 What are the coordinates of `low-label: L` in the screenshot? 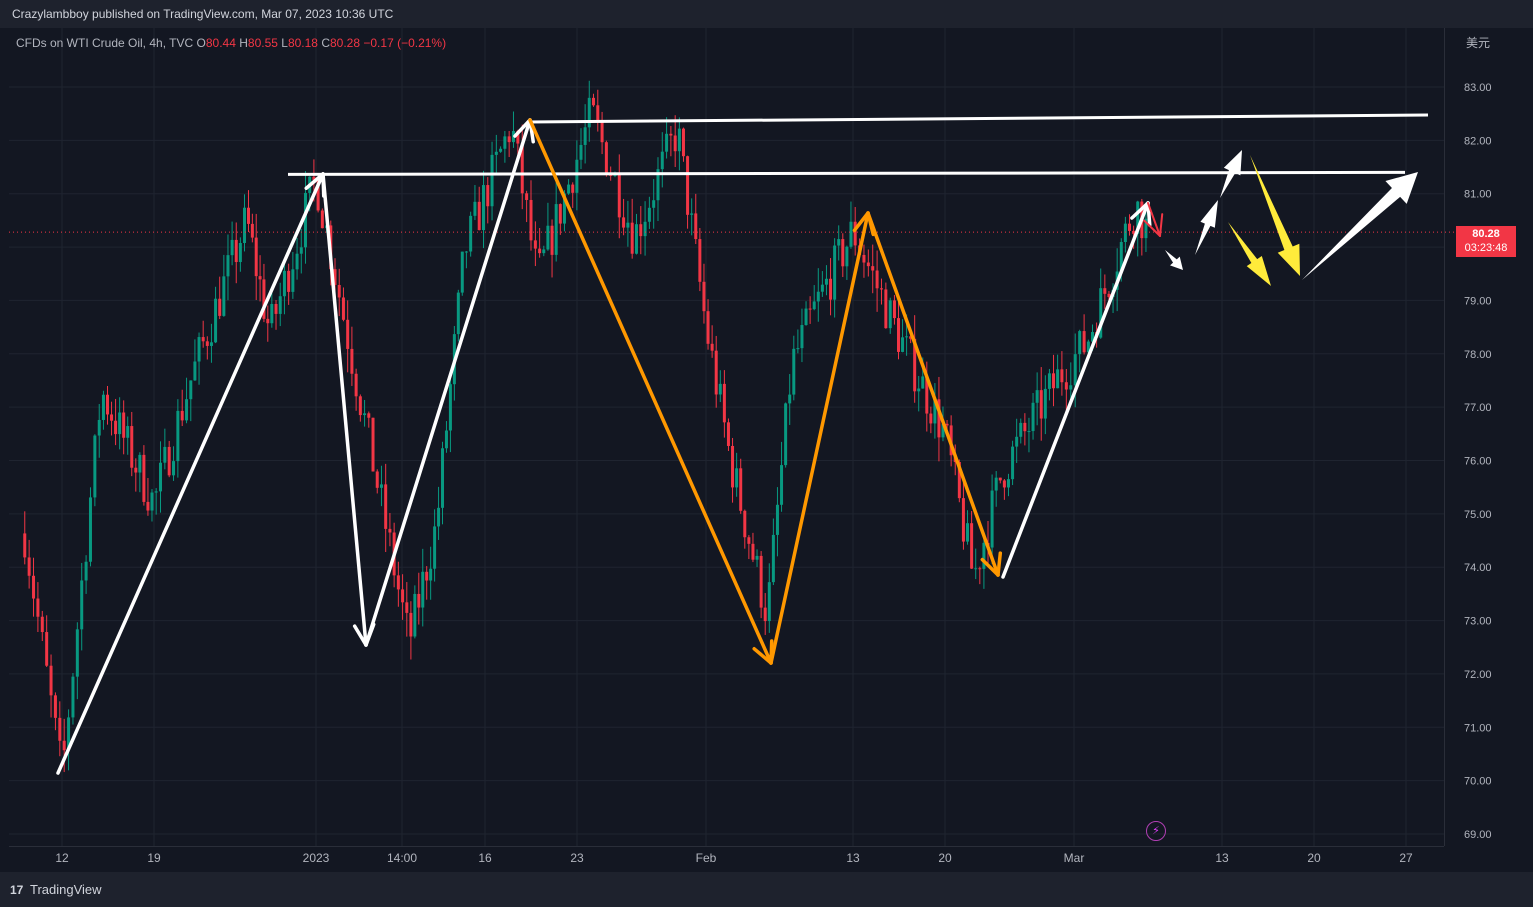 It's located at (284, 43).